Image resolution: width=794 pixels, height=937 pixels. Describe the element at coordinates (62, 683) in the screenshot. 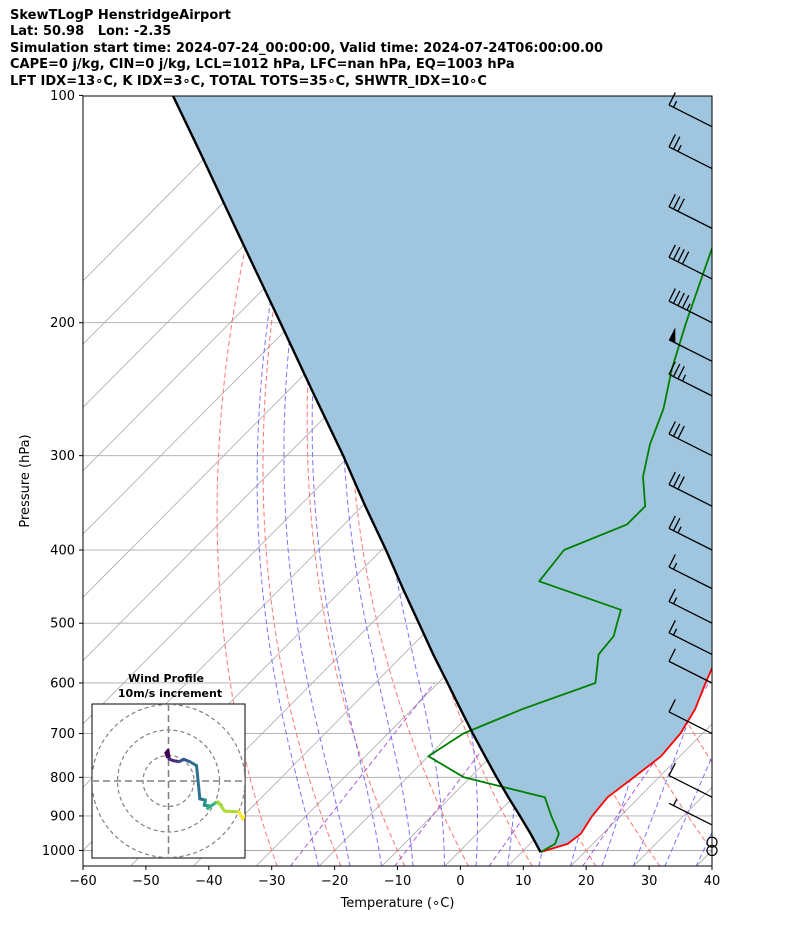

I see `y-tick-label: 600` at that location.